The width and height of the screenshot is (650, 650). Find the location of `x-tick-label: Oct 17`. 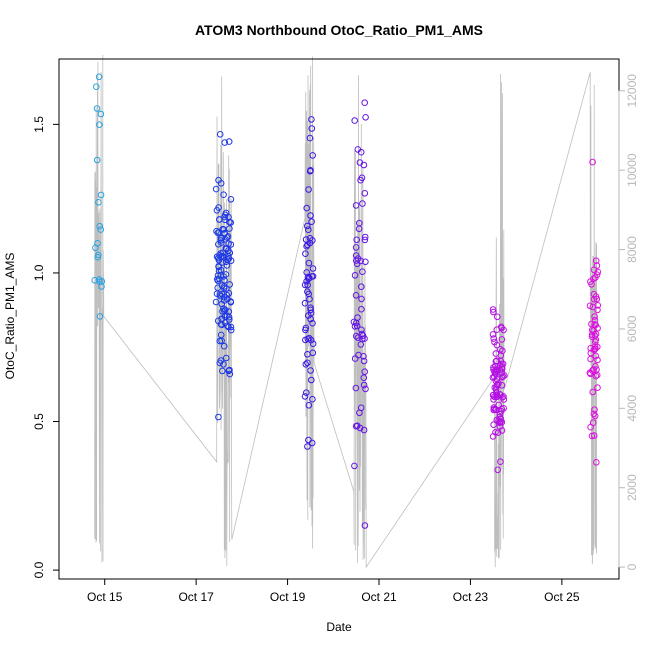

x-tick-label: Oct 17 is located at coordinates (196, 597).